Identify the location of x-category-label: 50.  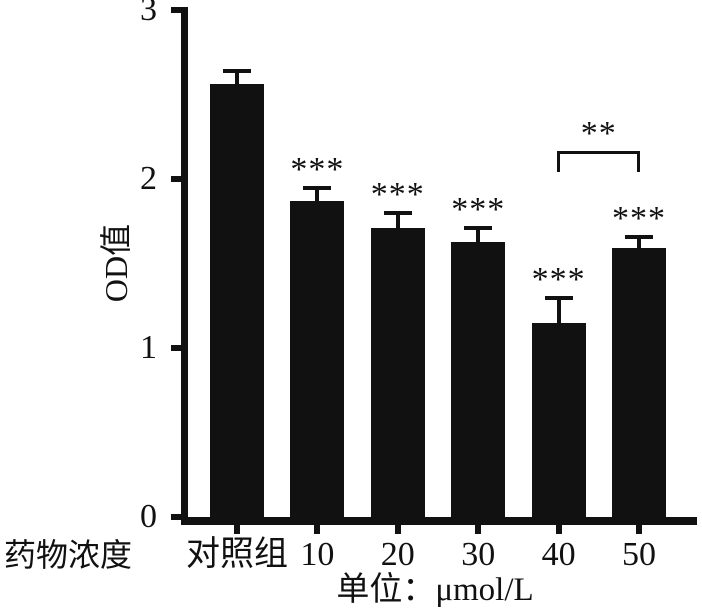
(639, 554).